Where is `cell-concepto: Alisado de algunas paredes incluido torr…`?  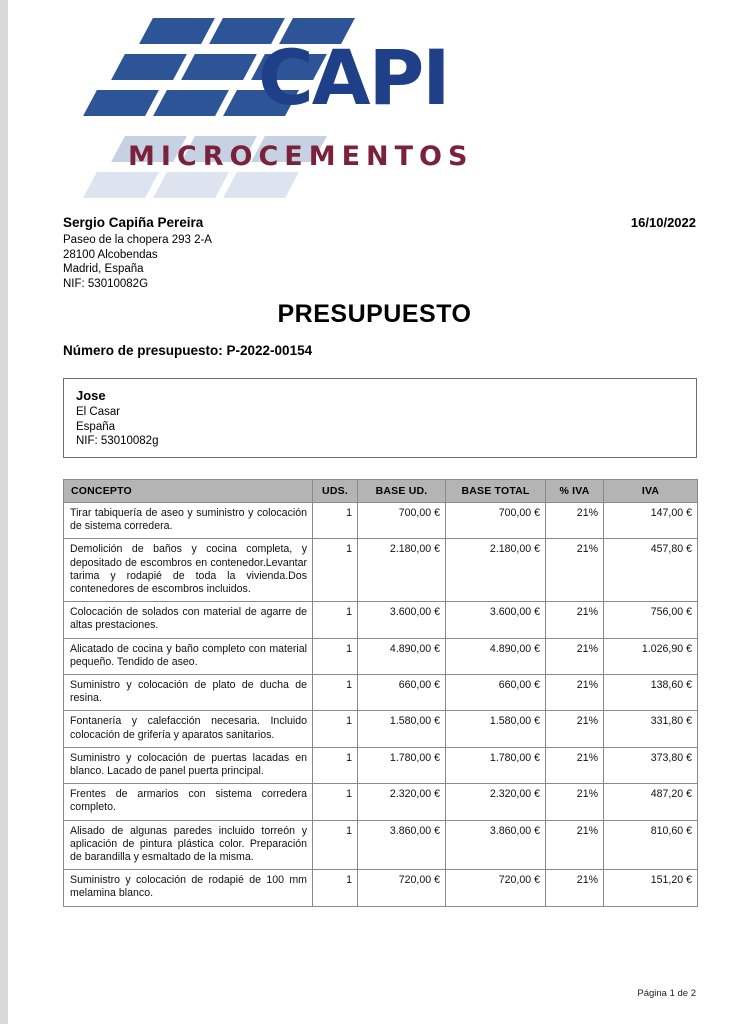
cell-concepto: Alisado de algunas paredes incluido torr… is located at coordinates (188, 845).